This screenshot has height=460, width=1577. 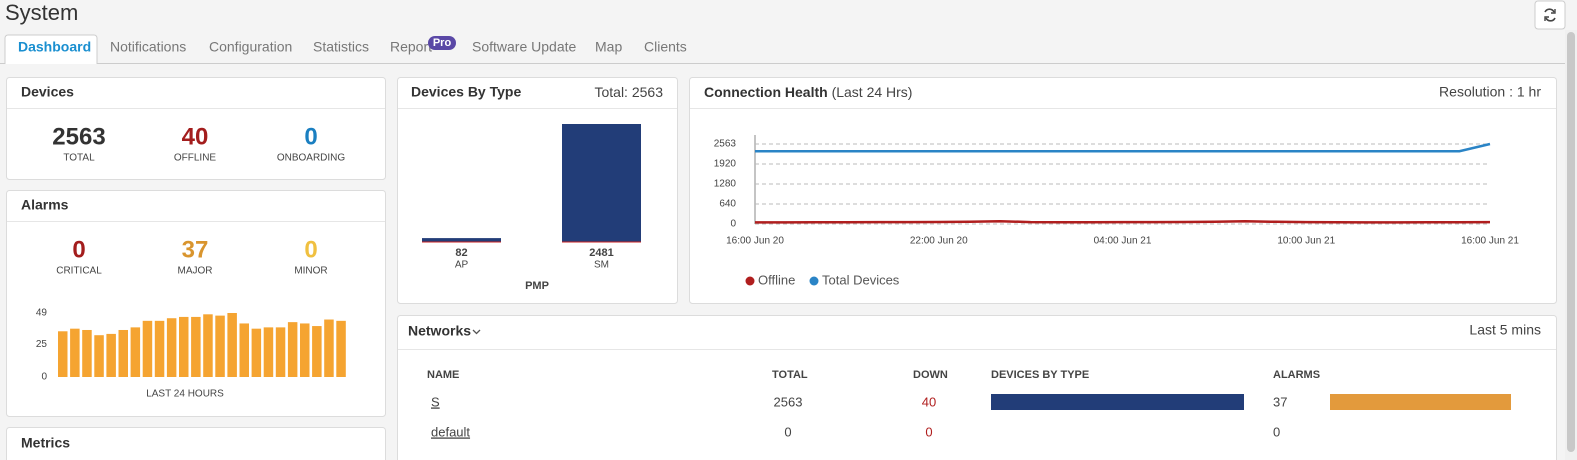 What do you see at coordinates (610, 92) in the screenshot?
I see `total-label: Total:` at bounding box center [610, 92].